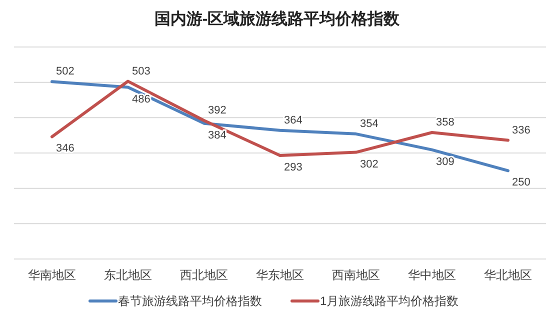 This screenshot has width=554, height=323. I want to click on label: 502, so click(65, 72).